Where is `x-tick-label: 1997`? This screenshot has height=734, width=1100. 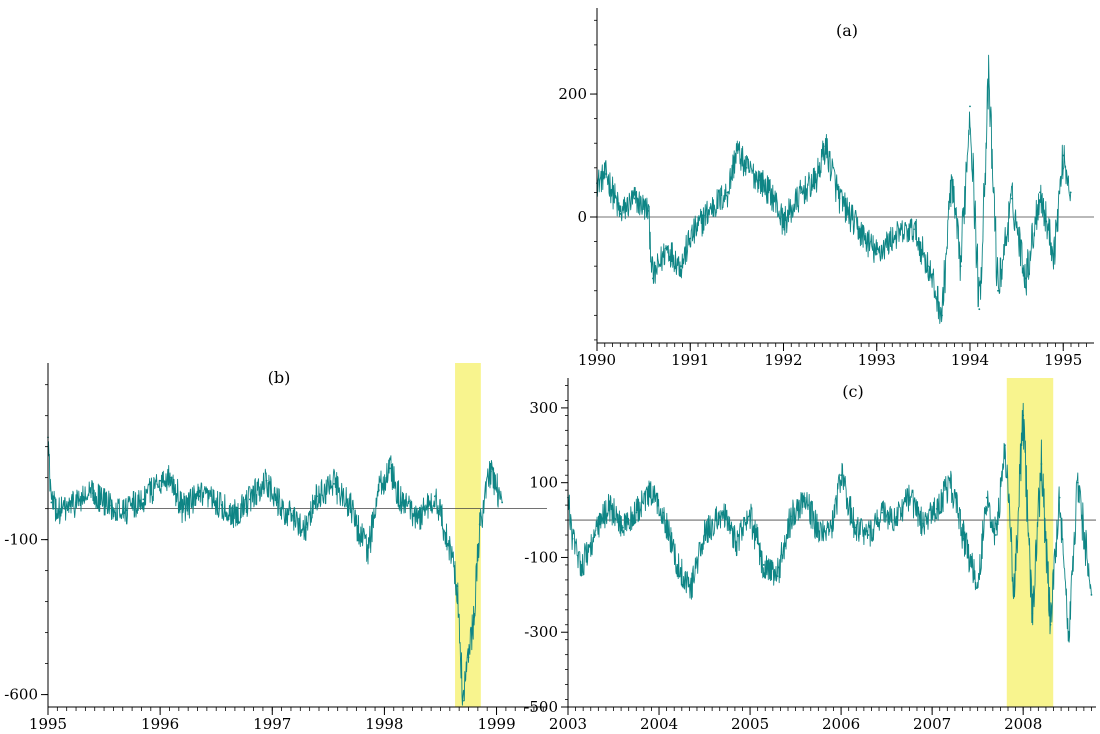 x-tick-label: 1997 is located at coordinates (272, 724).